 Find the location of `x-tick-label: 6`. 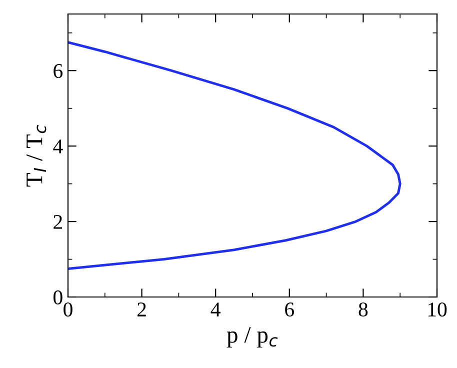

x-tick-label: 6 is located at coordinates (289, 309).